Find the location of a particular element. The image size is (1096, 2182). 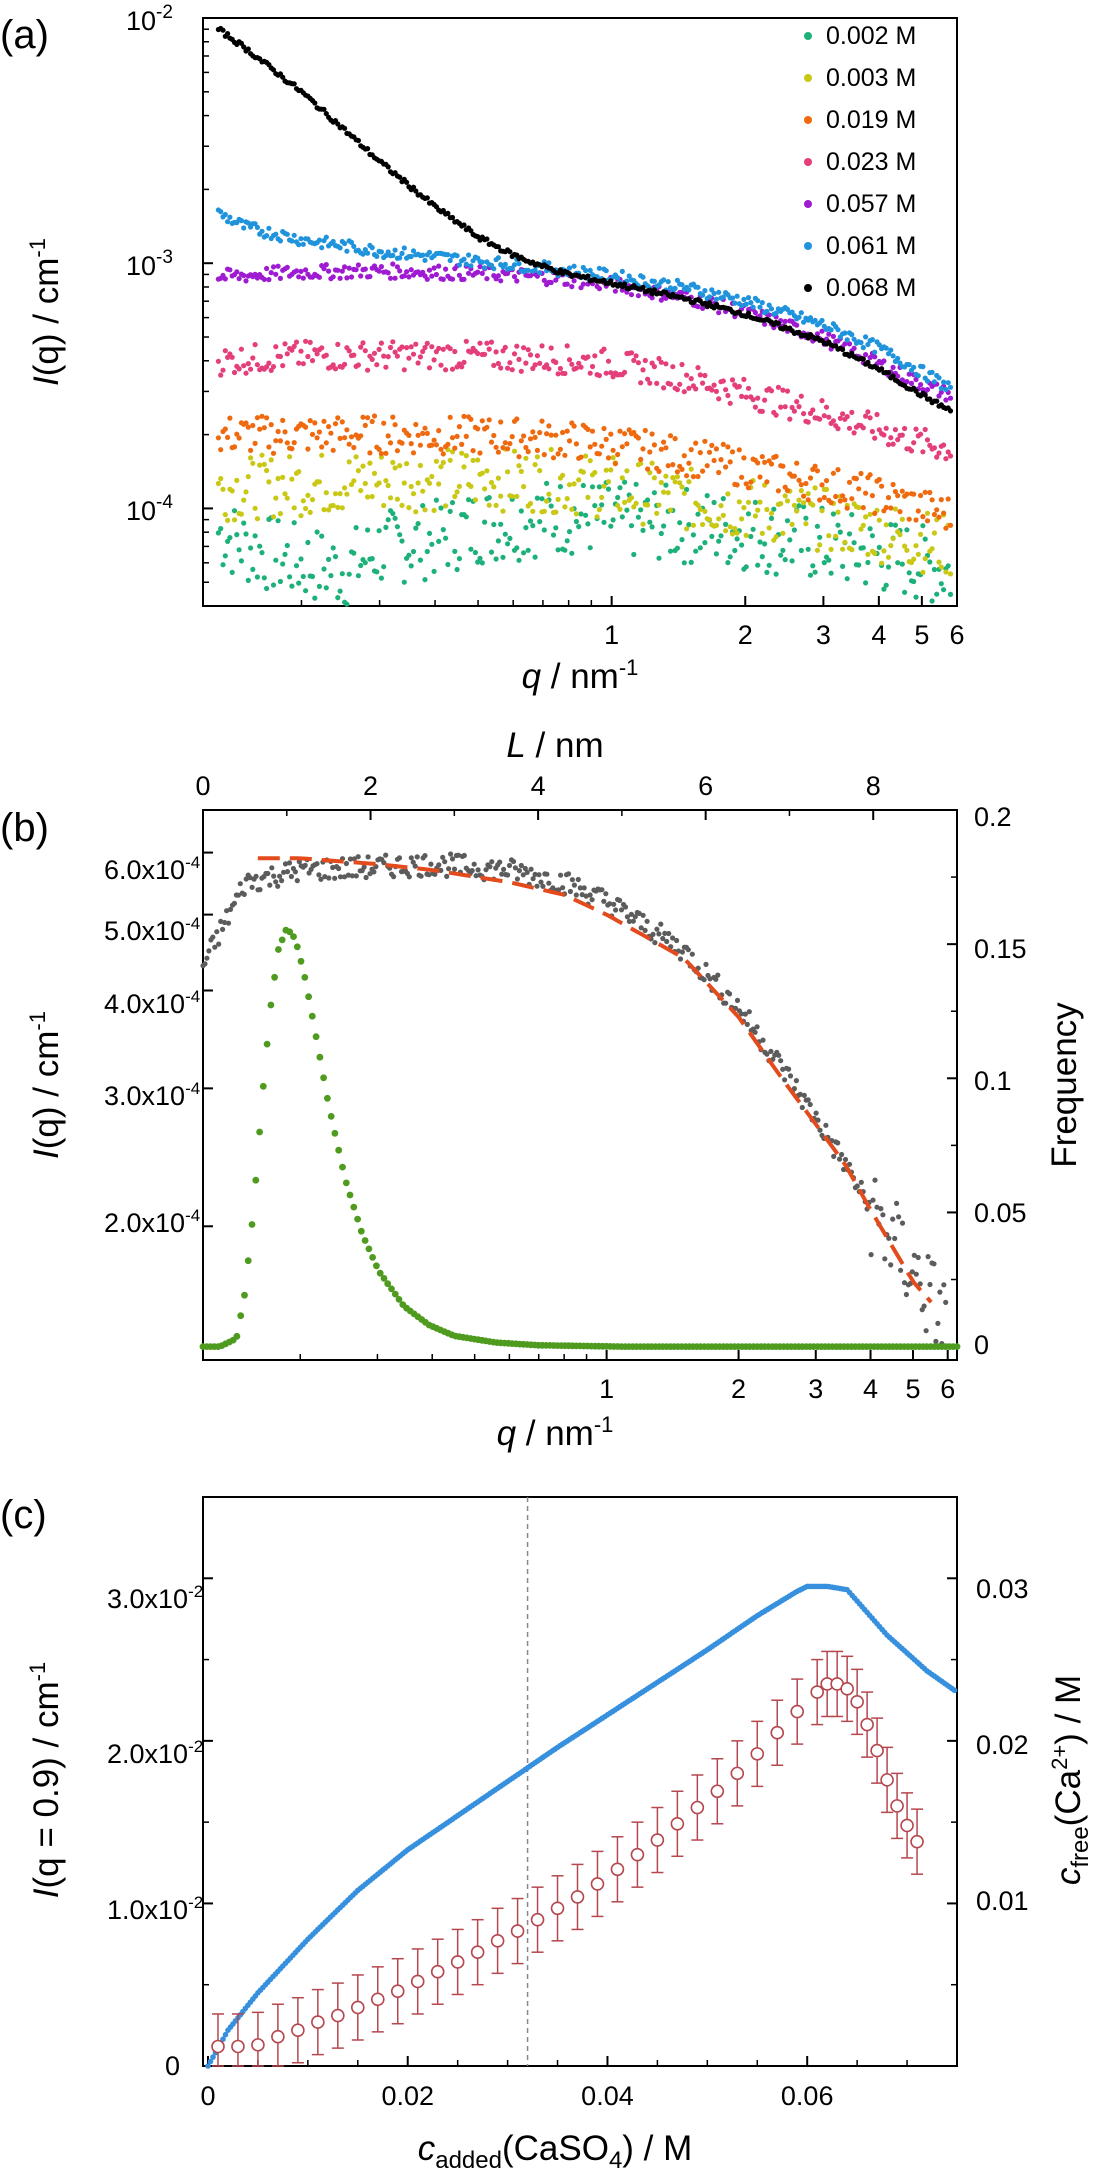

y-tick-label: 2.0x10⁻⁴ is located at coordinates (152, 1222).